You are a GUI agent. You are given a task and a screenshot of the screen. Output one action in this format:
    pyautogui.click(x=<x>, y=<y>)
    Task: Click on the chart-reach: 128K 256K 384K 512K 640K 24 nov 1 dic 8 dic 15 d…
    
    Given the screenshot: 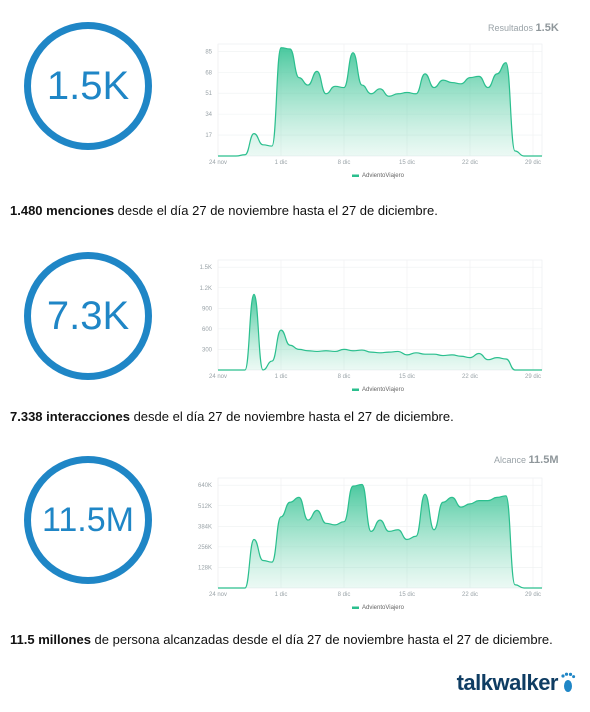 What is the action you would take?
    pyautogui.click(x=370, y=544)
    